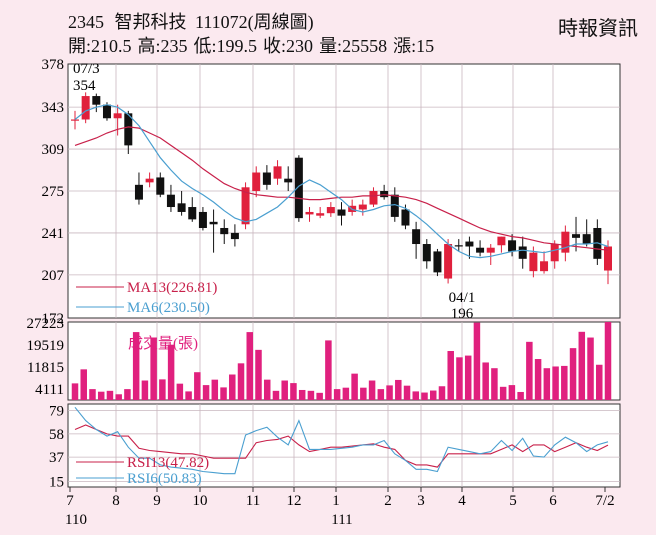 The height and width of the screenshot is (535, 656). Describe the element at coordinates (53, 234) in the screenshot. I see `price-y-tick: 241` at that location.